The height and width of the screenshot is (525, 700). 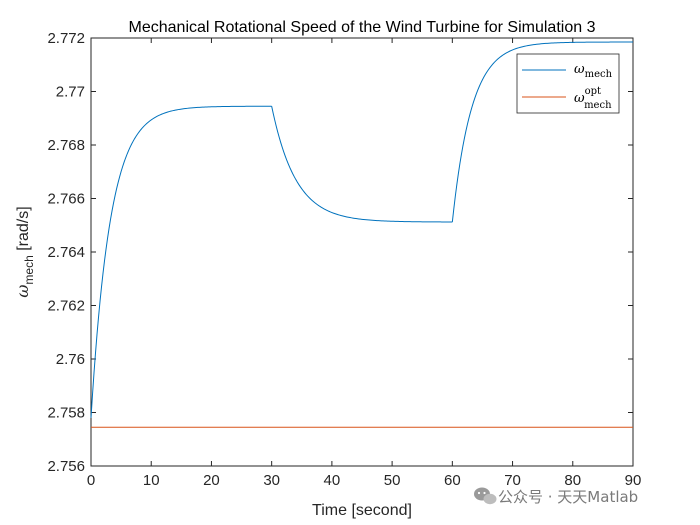 I want to click on legend-box, so click(x=568, y=83).